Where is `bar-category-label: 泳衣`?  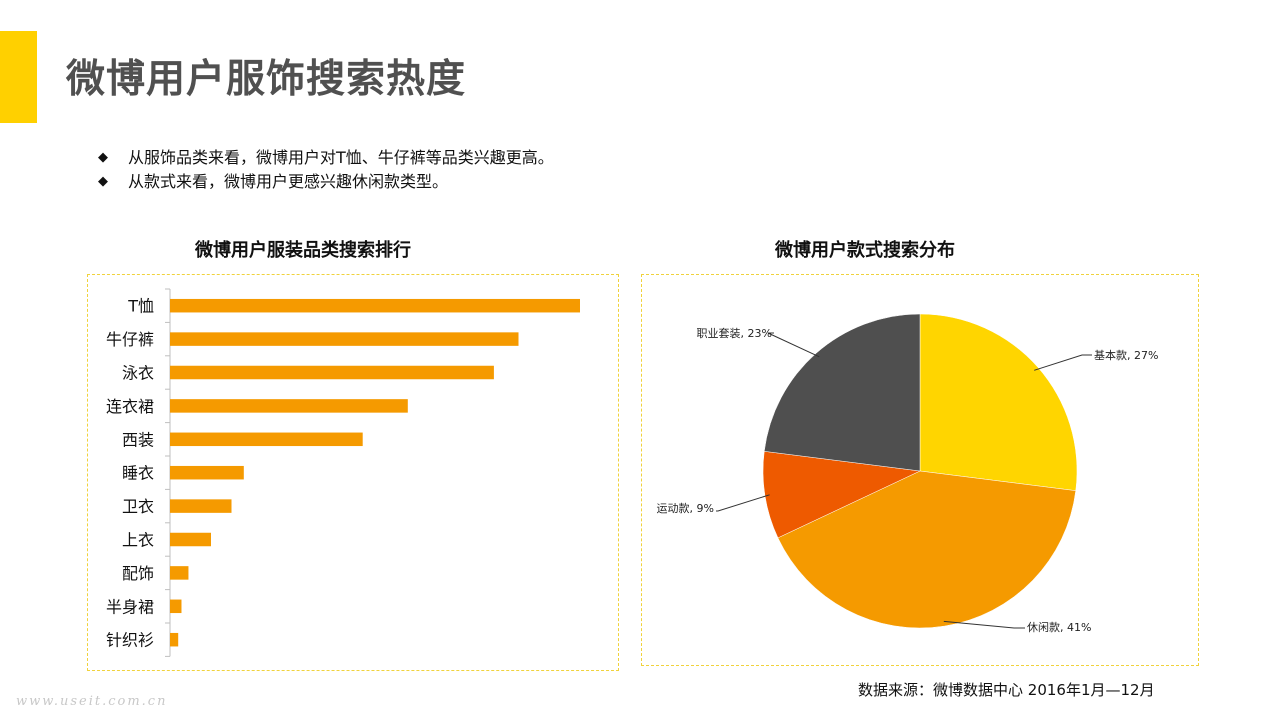 bar-category-label: 泳衣 is located at coordinates (138, 373).